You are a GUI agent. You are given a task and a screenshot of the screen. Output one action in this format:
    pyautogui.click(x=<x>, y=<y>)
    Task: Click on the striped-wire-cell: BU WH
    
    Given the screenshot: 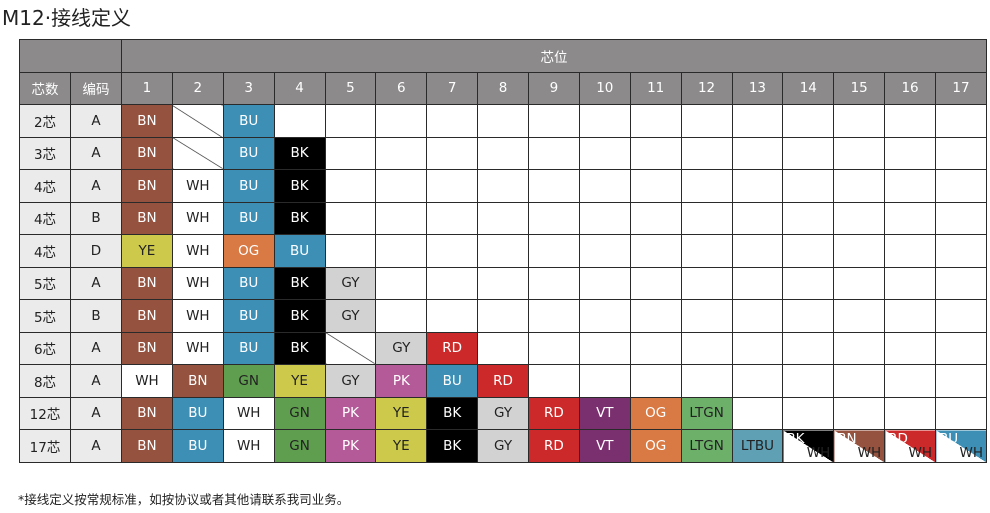 What is the action you would take?
    pyautogui.click(x=961, y=446)
    